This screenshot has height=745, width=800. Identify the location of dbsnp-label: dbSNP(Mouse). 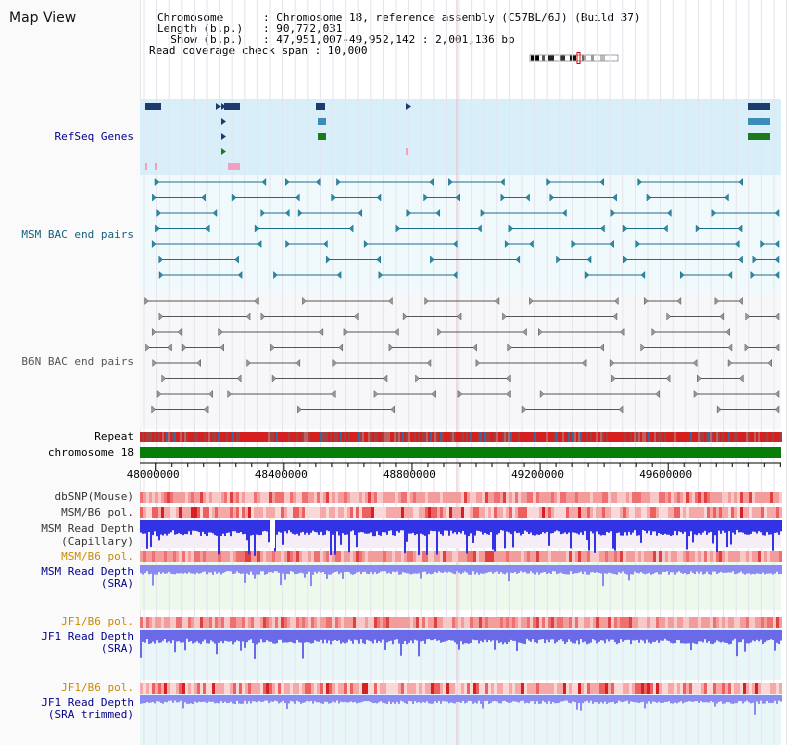
(94, 496).